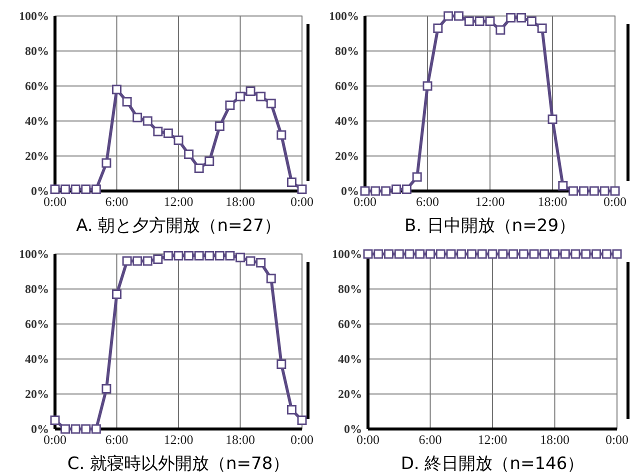  I want to click on text: D. 終日開放（n=146）, so click(492, 464).